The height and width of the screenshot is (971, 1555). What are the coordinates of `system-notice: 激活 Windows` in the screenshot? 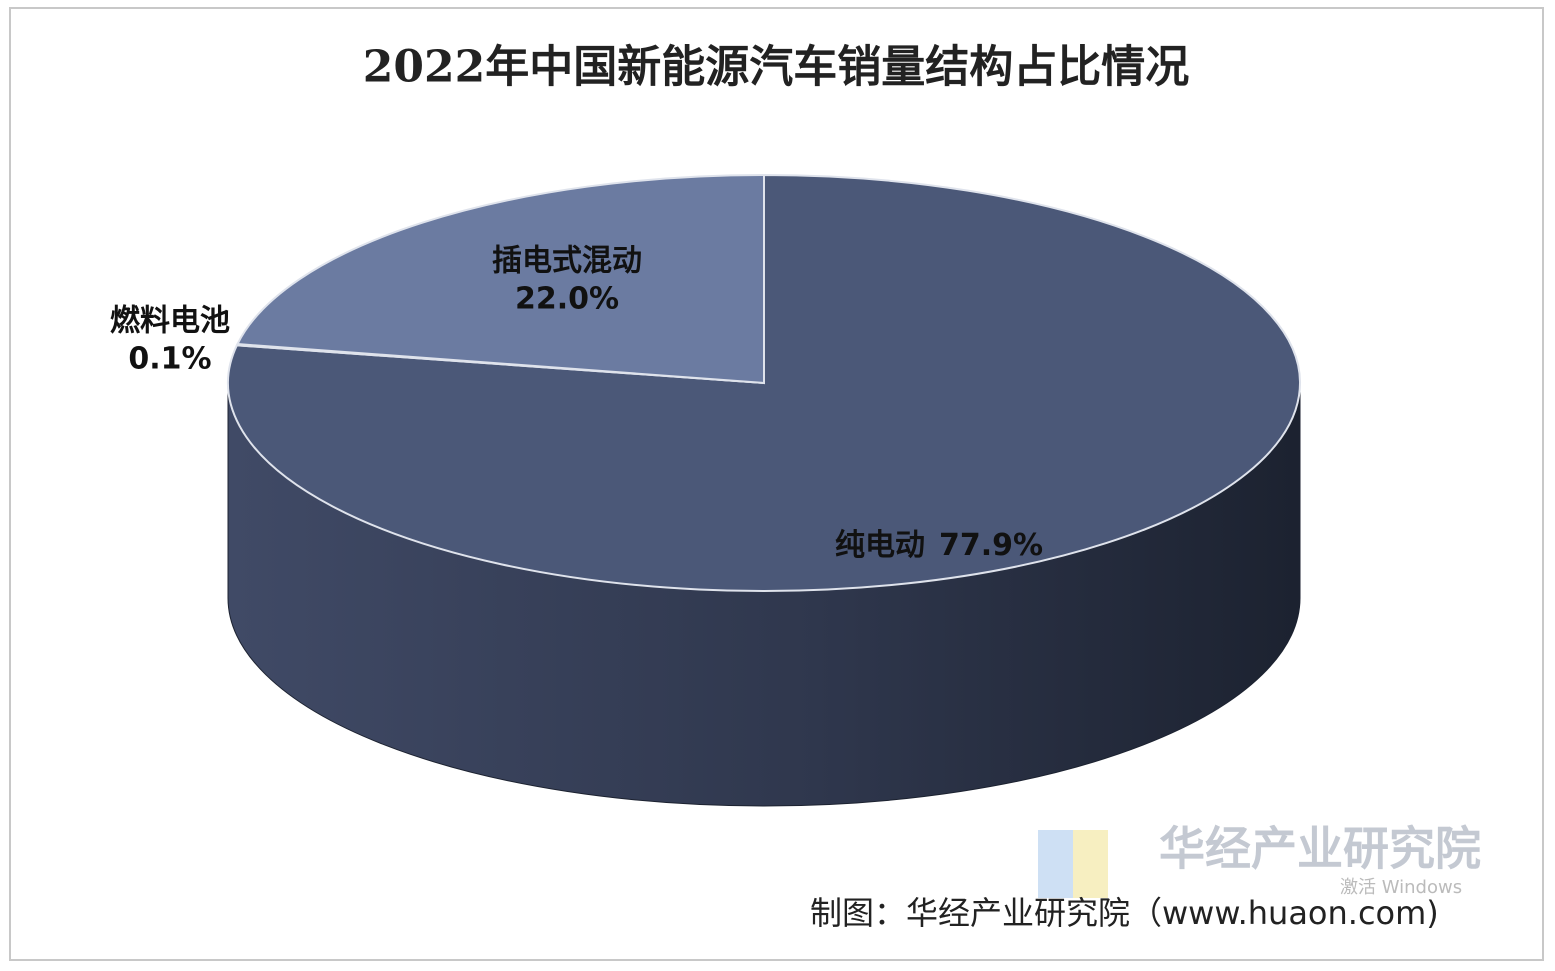 It's located at (1401, 887).